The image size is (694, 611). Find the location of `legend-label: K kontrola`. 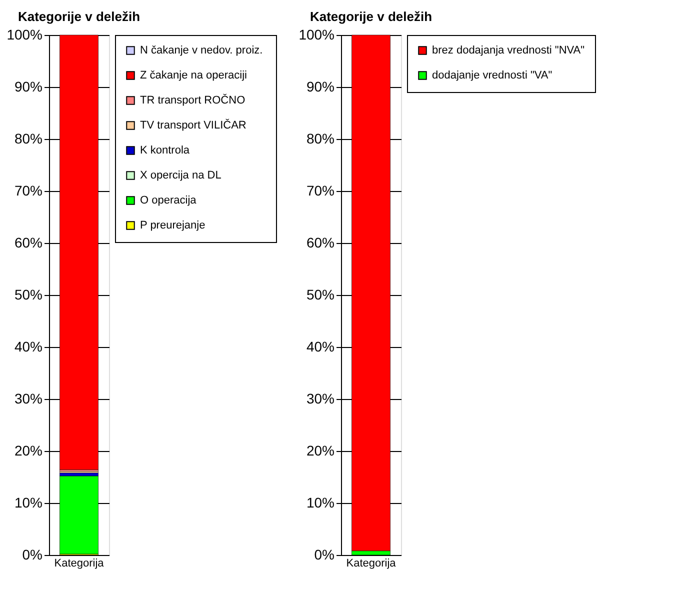

legend-label: K kontrola is located at coordinates (165, 150).